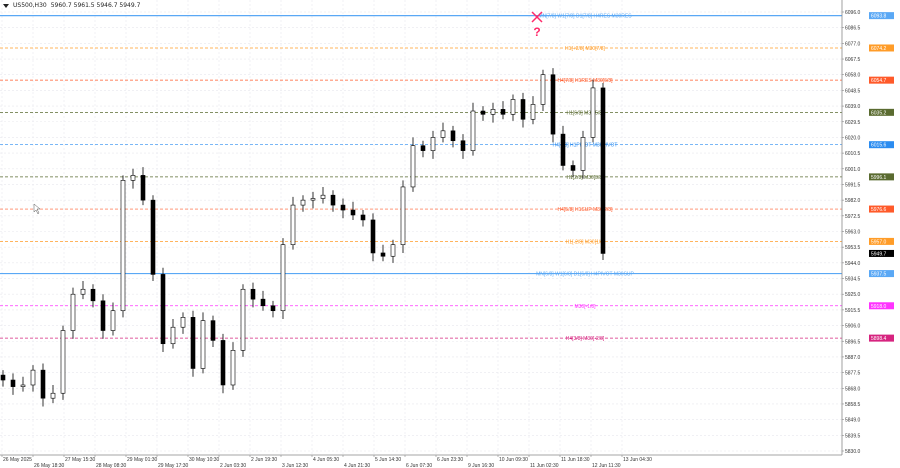 The height and width of the screenshot is (468, 900). What do you see at coordinates (450, 460) in the screenshot?
I see `x-tick-label: 6 Jun 23:30` at bounding box center [450, 460].